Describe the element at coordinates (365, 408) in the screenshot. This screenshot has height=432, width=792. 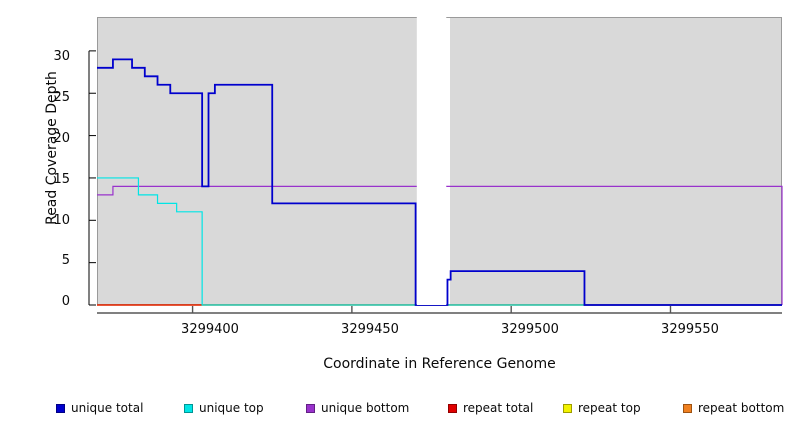
I see `legend-label: unique bottom` at that location.